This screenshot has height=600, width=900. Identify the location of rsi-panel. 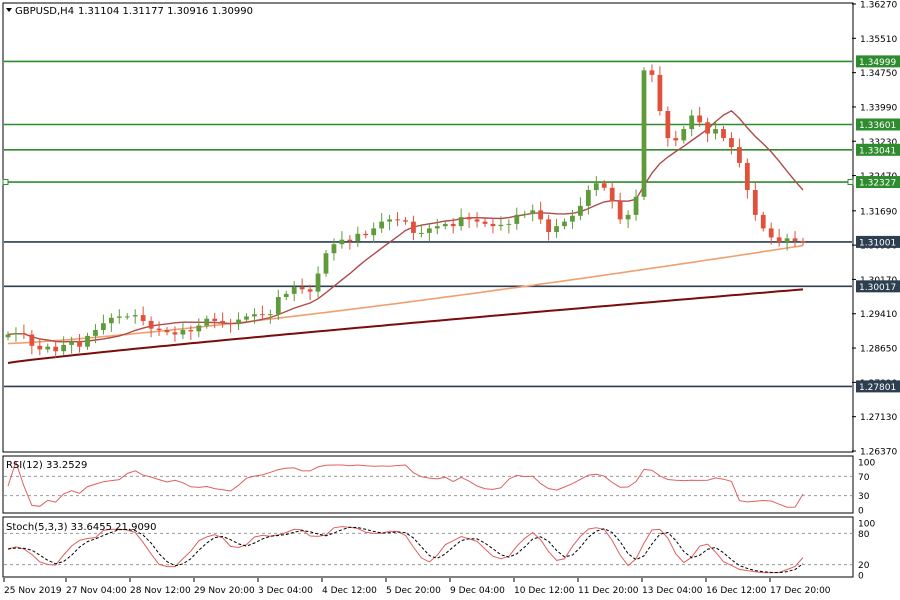
(428, 484).